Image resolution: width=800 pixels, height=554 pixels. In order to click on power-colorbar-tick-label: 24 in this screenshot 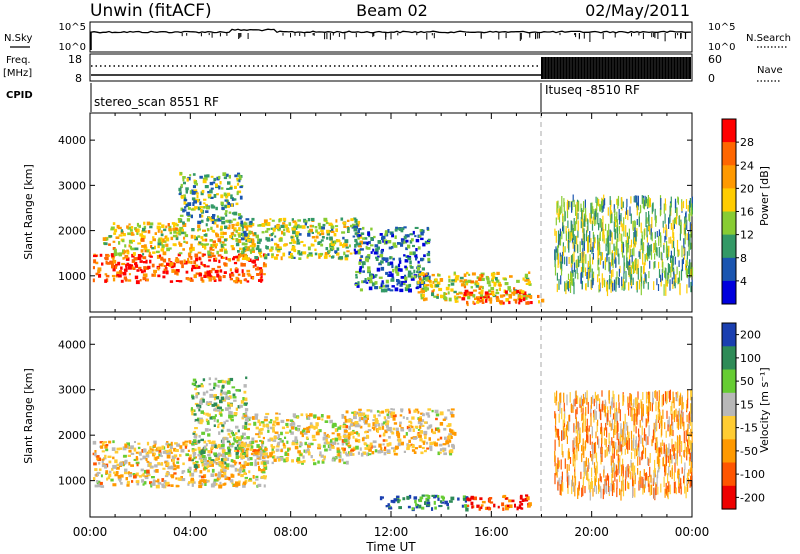, I will do `click(747, 165)`.